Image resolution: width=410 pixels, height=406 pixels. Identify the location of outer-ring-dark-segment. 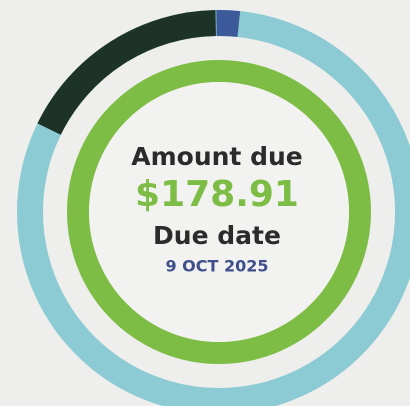
(127, 72).